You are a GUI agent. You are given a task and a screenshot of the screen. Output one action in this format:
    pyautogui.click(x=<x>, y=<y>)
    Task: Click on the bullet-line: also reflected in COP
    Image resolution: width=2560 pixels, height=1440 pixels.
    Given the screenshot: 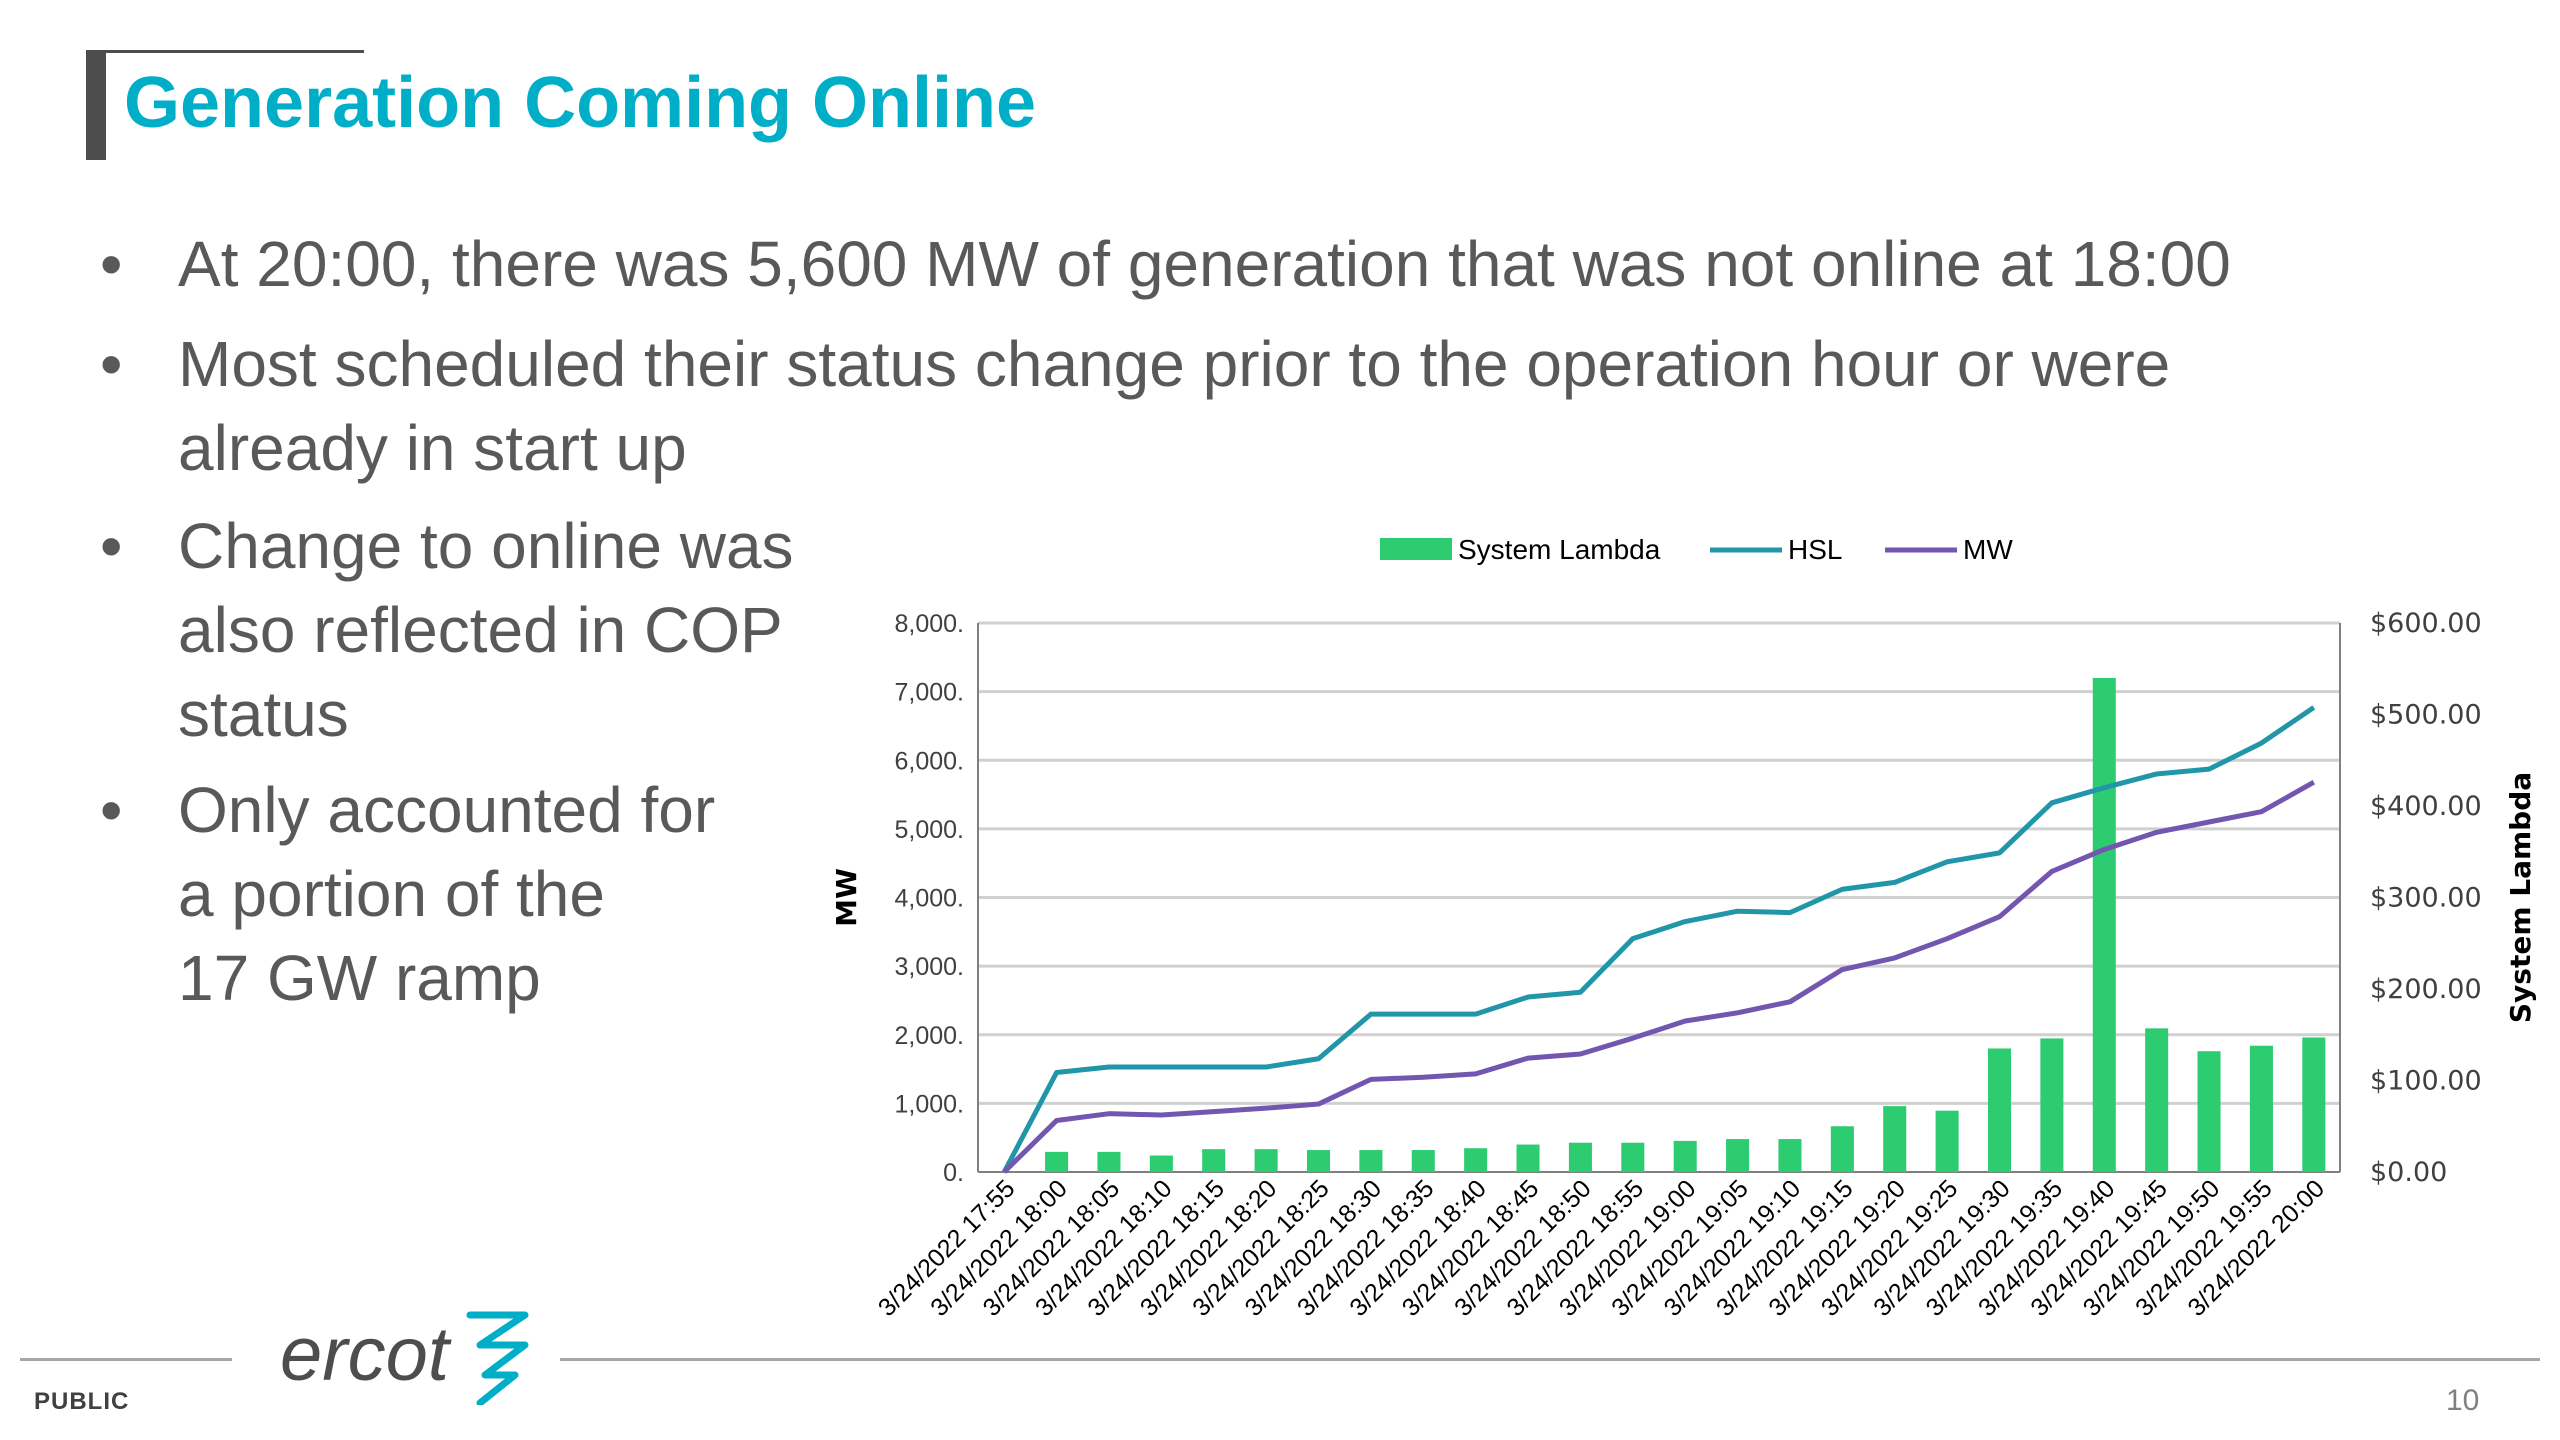 What is the action you would take?
    pyautogui.click(x=480, y=630)
    